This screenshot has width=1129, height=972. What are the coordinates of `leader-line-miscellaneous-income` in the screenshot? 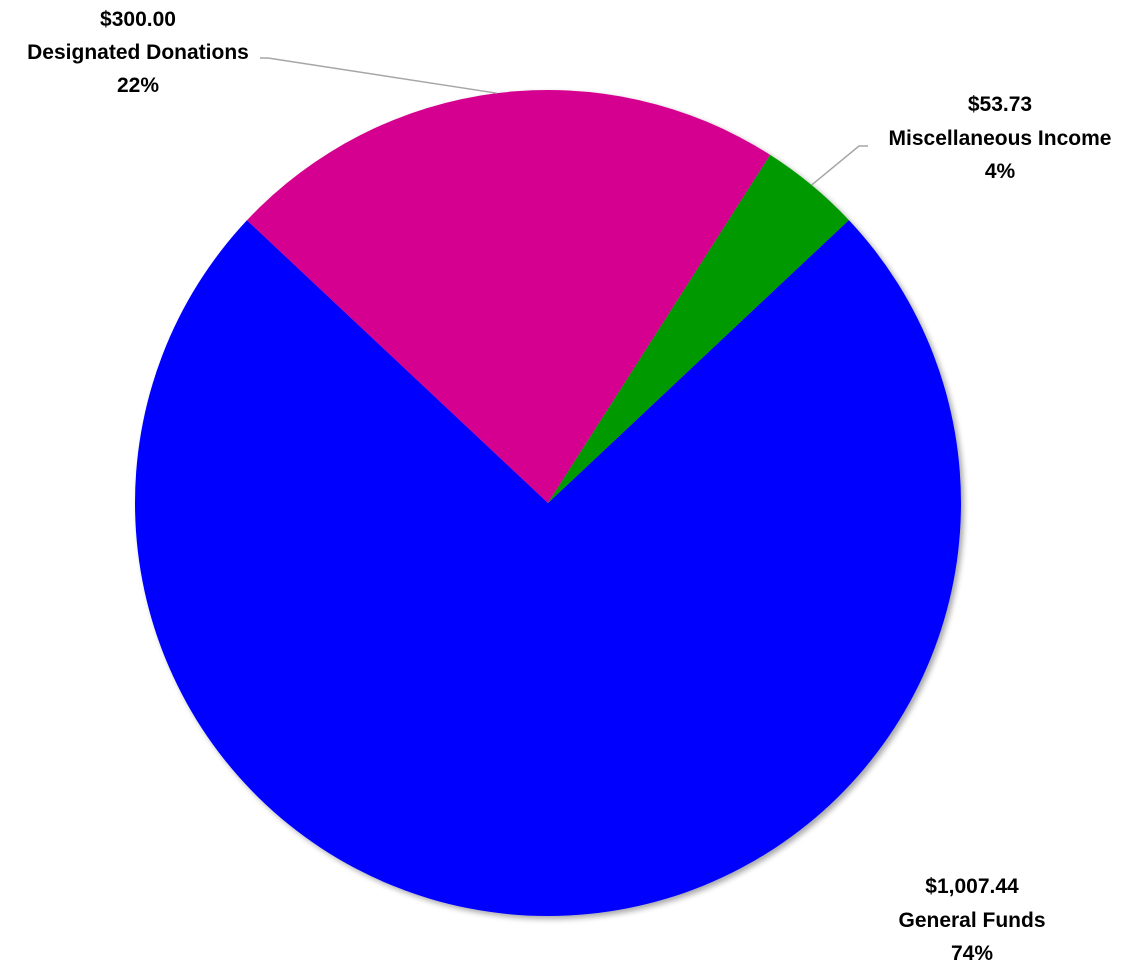 It's located at (839, 165).